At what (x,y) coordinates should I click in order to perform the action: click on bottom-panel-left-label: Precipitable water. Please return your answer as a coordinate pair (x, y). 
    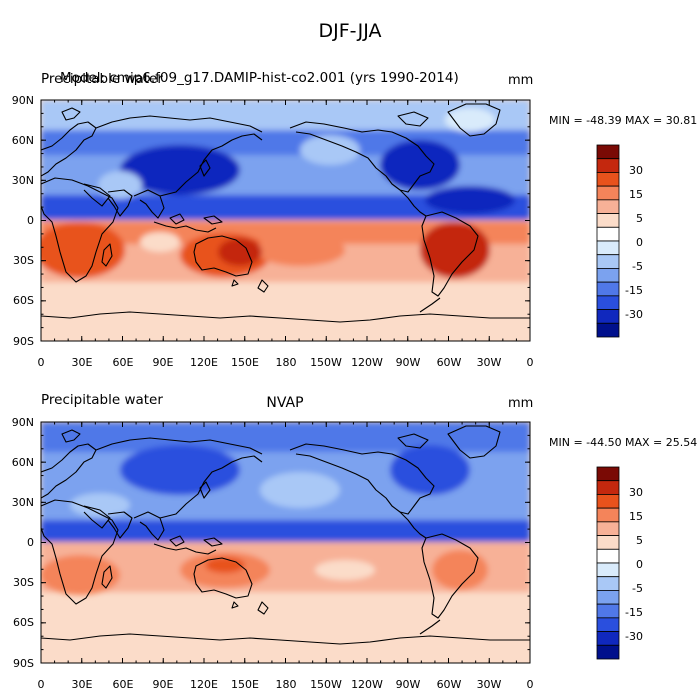
    Looking at the image, I should click on (102, 400).